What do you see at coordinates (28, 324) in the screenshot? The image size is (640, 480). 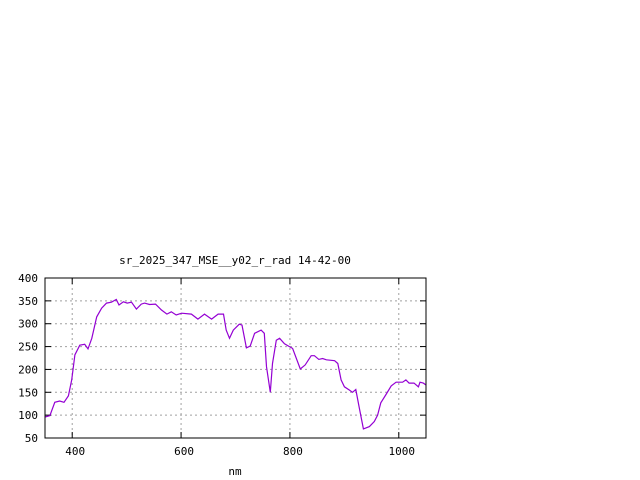 I see `y-tick-label: 300` at bounding box center [28, 324].